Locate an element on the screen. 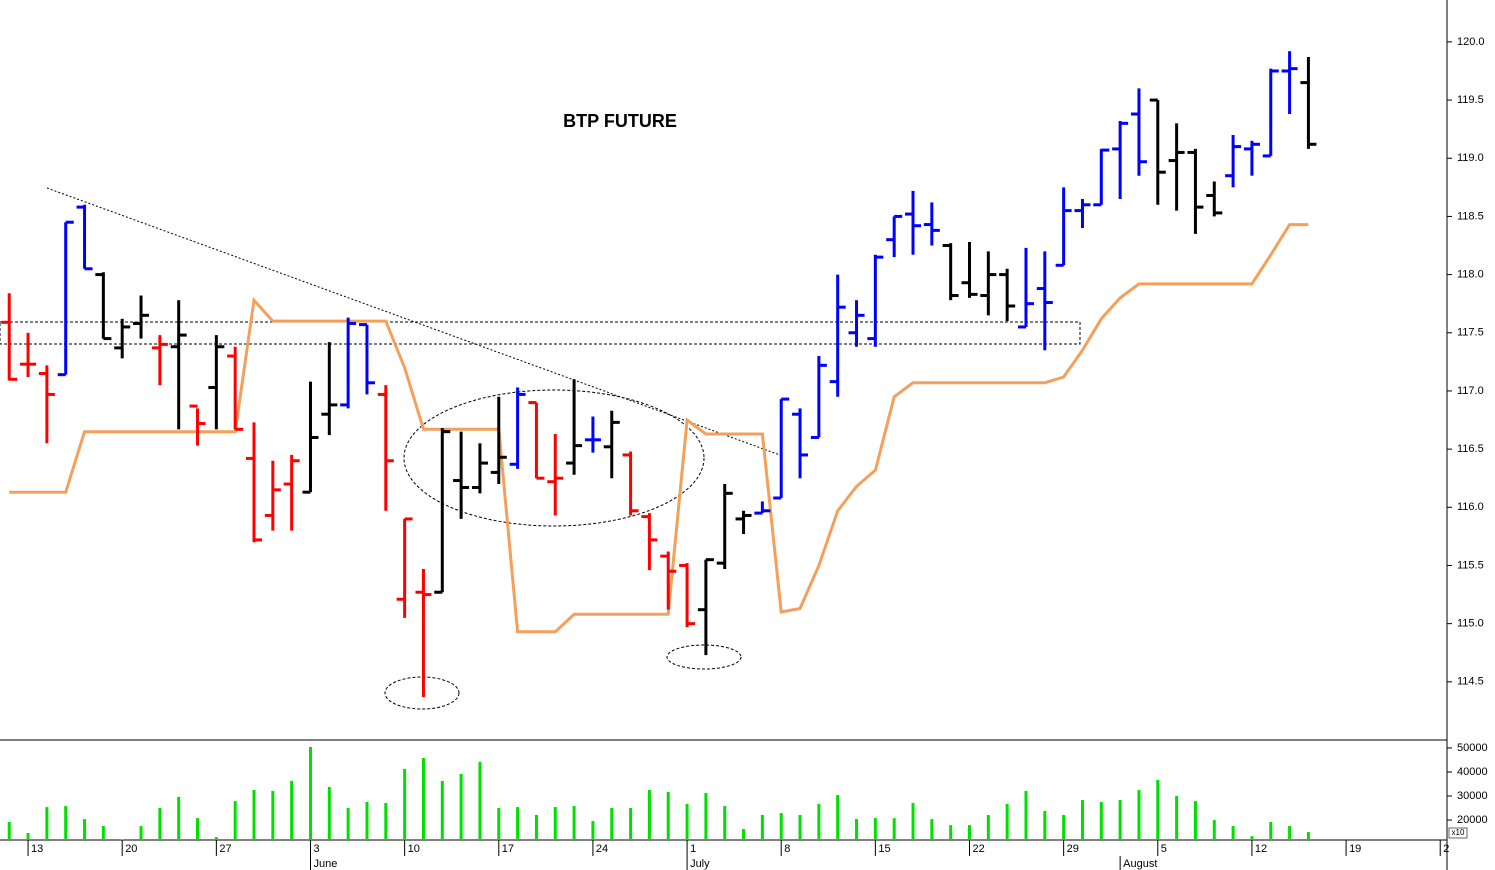 This screenshot has height=870, width=1495. month-label: June is located at coordinates (325, 864).